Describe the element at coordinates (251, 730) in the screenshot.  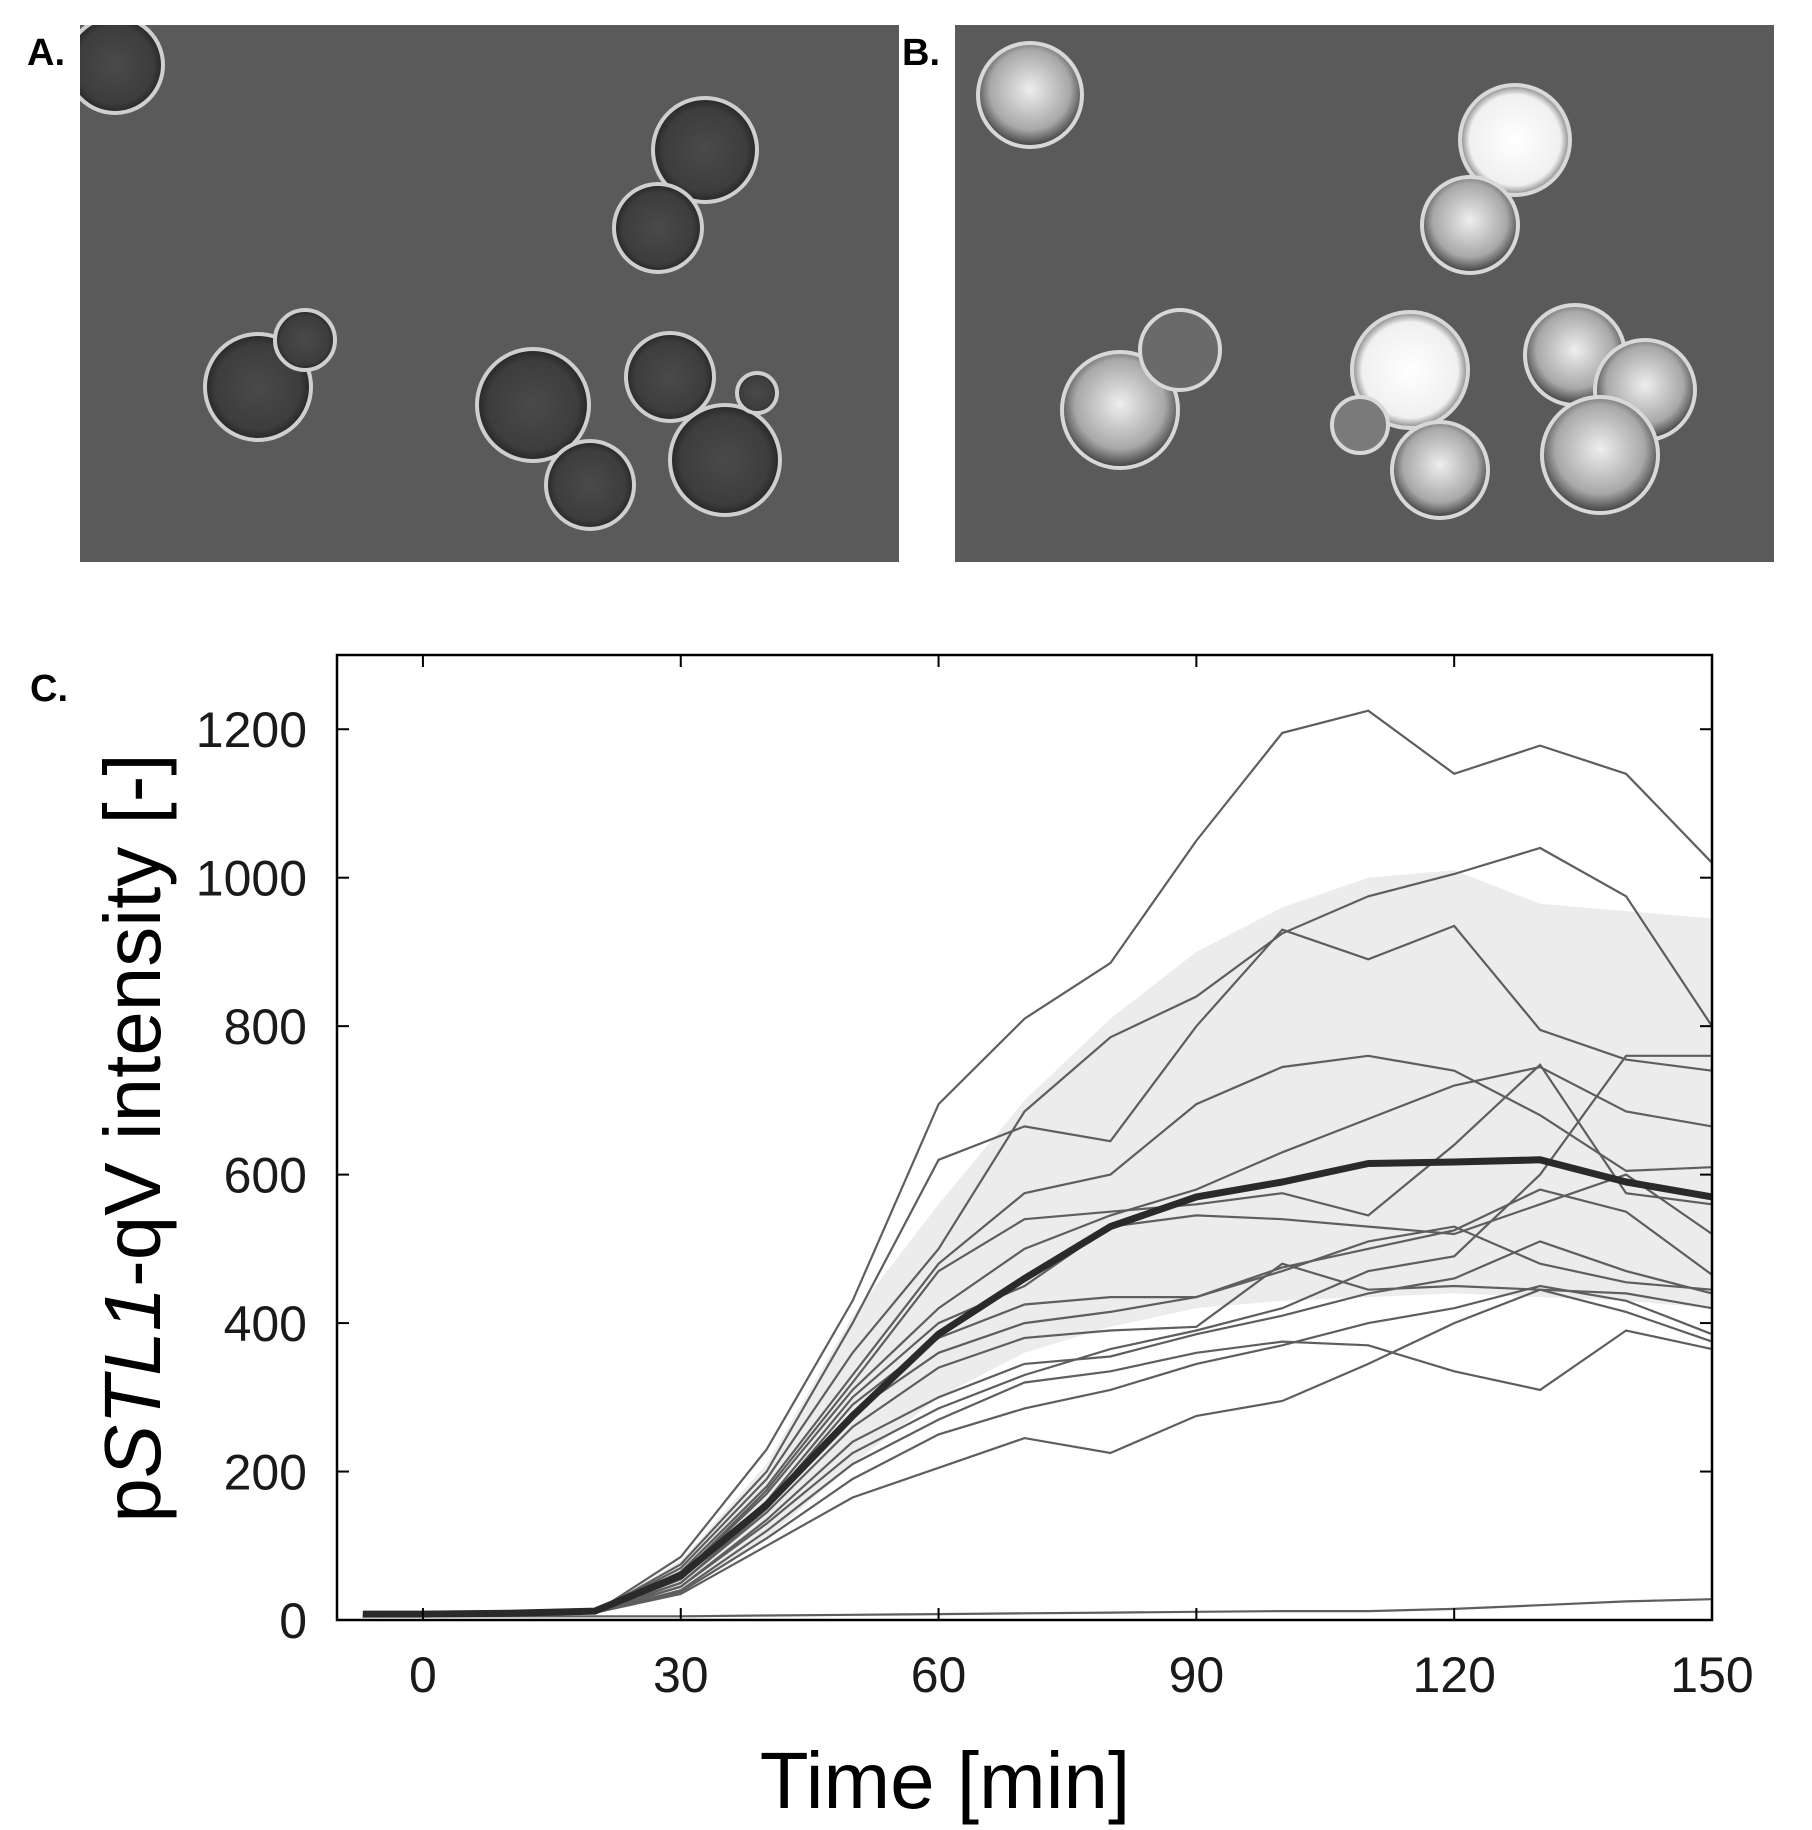
I see `y-tick-label: 1200` at that location.